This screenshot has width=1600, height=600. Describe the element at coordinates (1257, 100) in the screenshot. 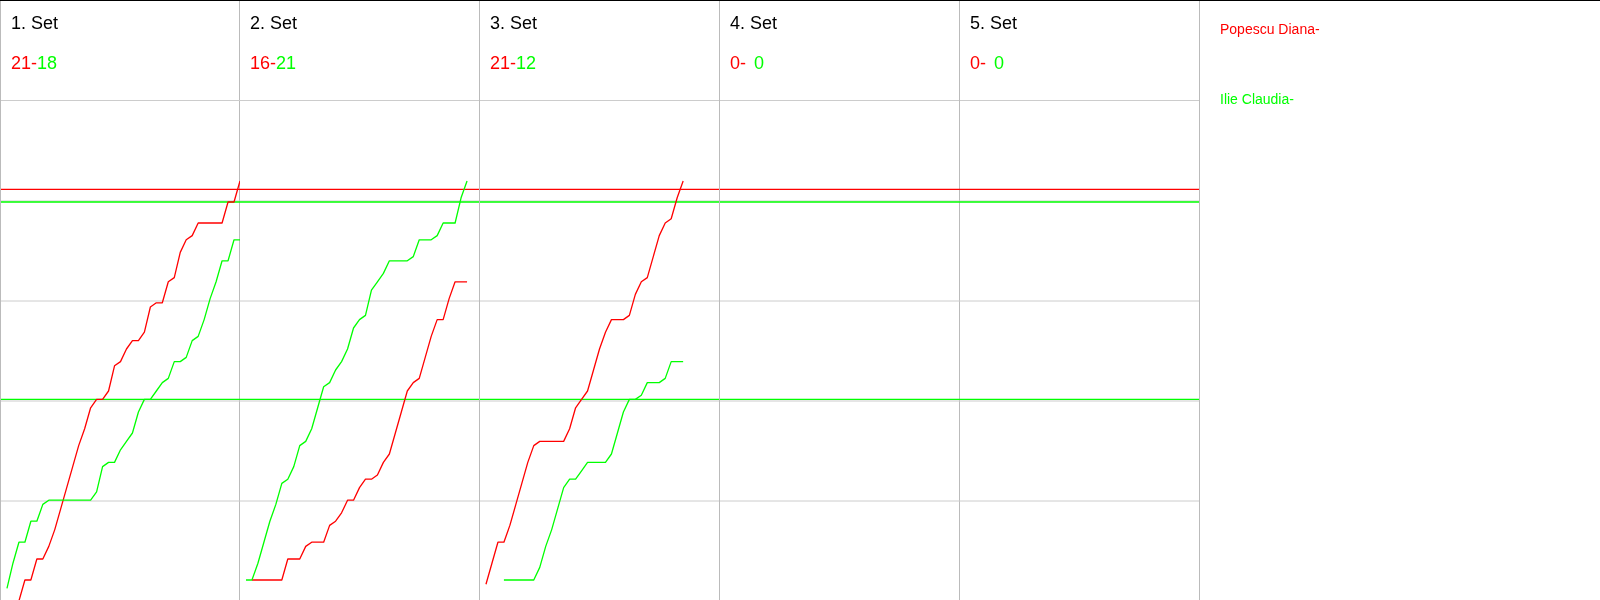

I see `text: Ilie Claudia-` at that location.